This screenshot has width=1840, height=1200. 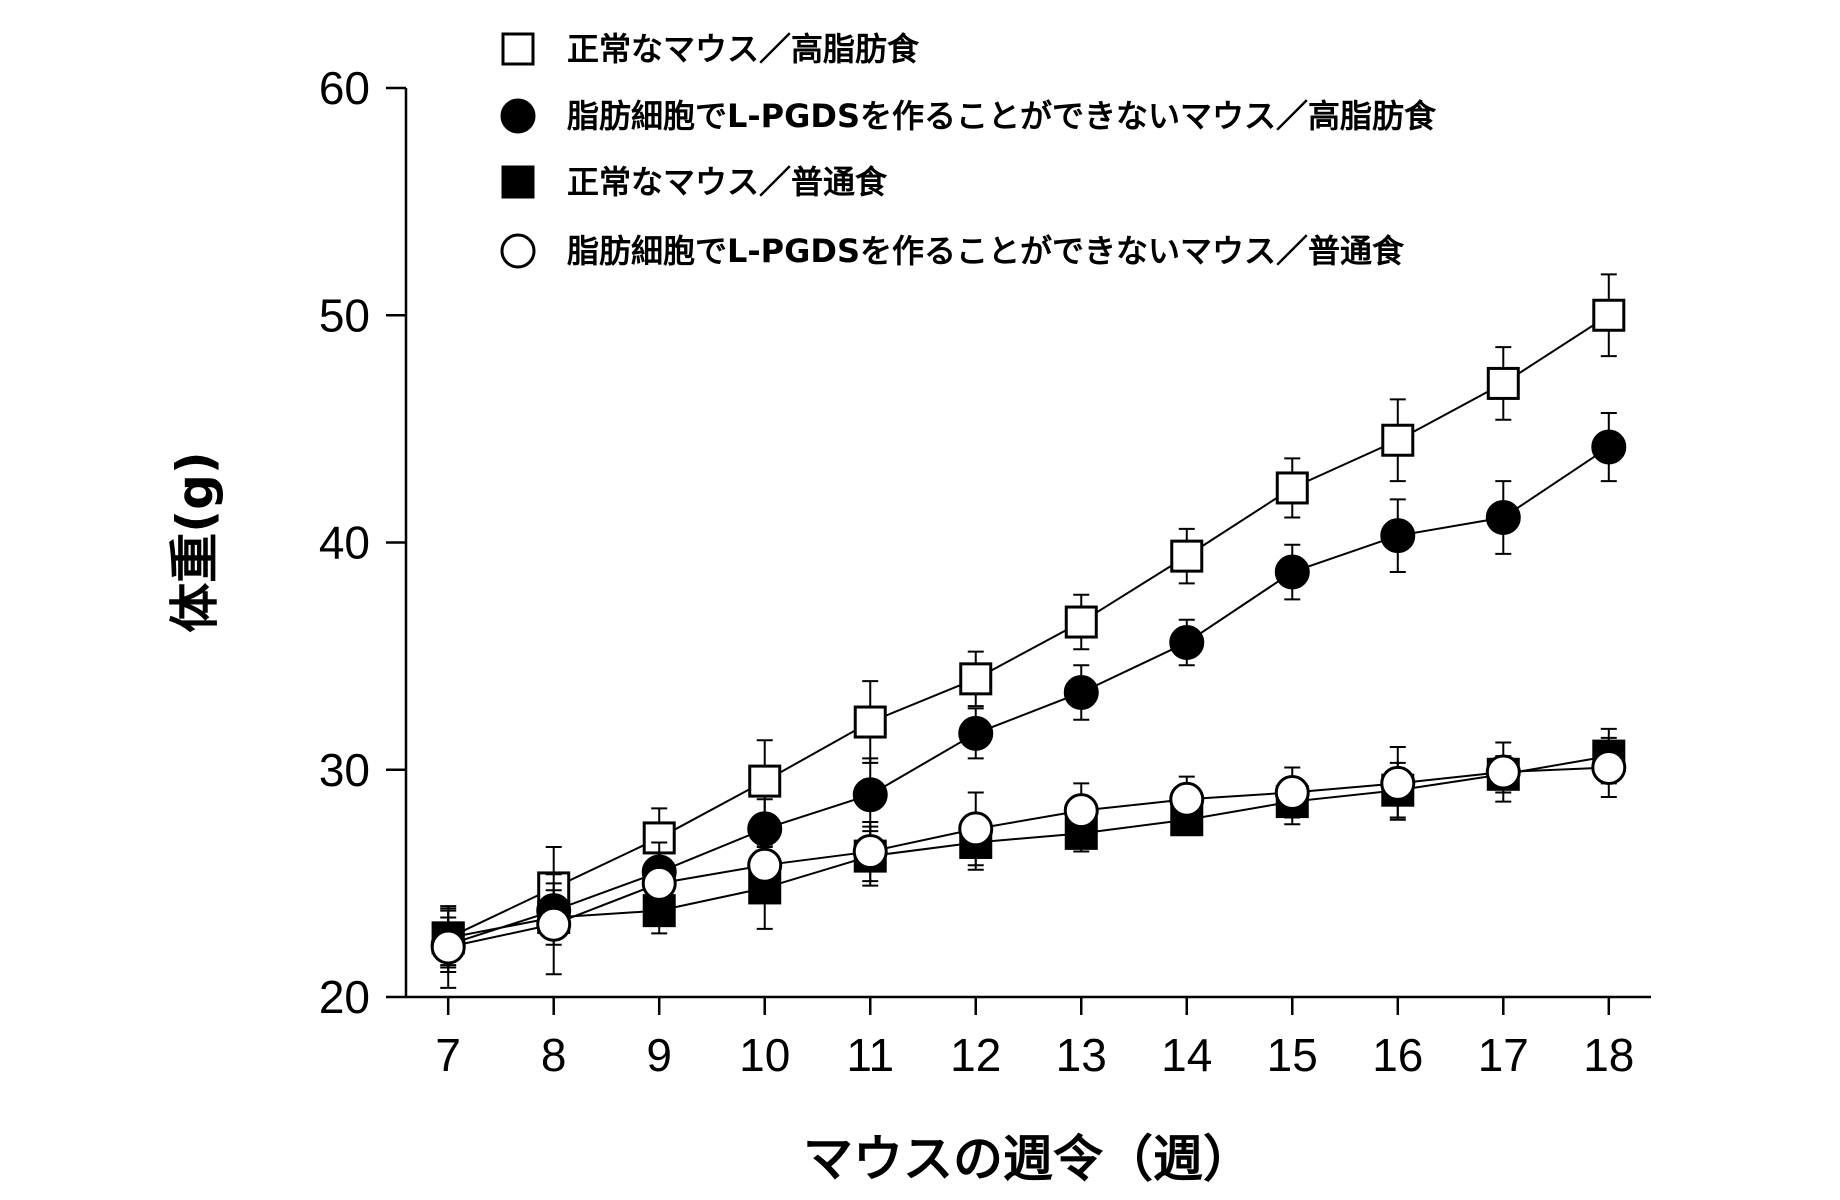 What do you see at coordinates (727, 182) in the screenshot?
I see `legend-label: 正常なマウス／普通食` at bounding box center [727, 182].